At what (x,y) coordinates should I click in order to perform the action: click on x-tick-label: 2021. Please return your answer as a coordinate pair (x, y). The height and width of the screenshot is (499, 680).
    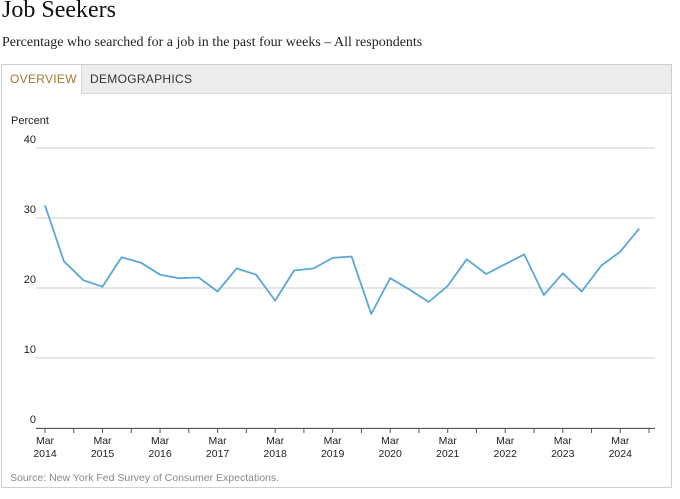
    Looking at the image, I should click on (448, 454).